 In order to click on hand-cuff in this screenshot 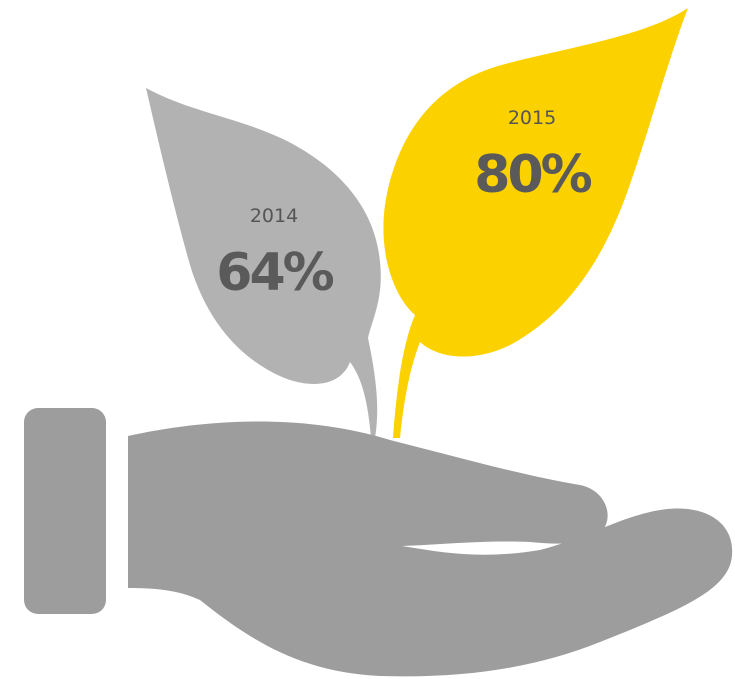, I will do `click(65, 511)`.